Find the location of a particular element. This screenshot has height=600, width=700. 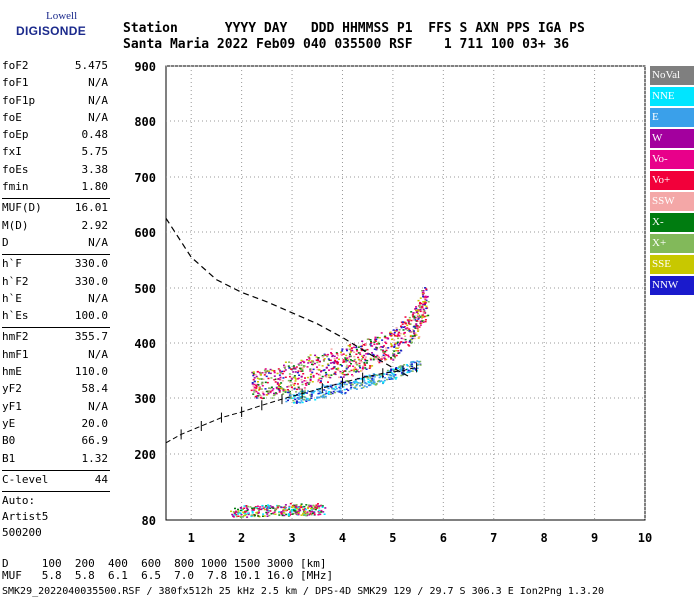

muf-curve is located at coordinates (287, 297).